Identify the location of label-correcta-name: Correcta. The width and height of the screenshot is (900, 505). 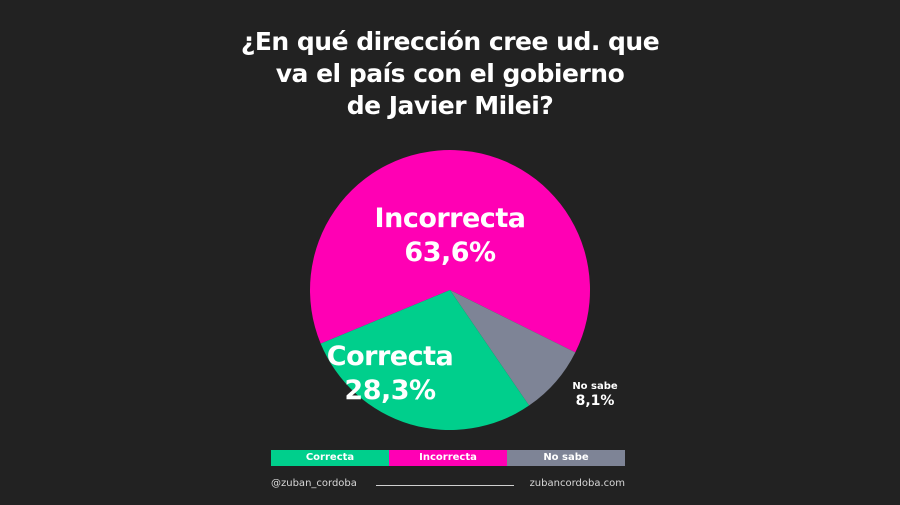
(390, 356).